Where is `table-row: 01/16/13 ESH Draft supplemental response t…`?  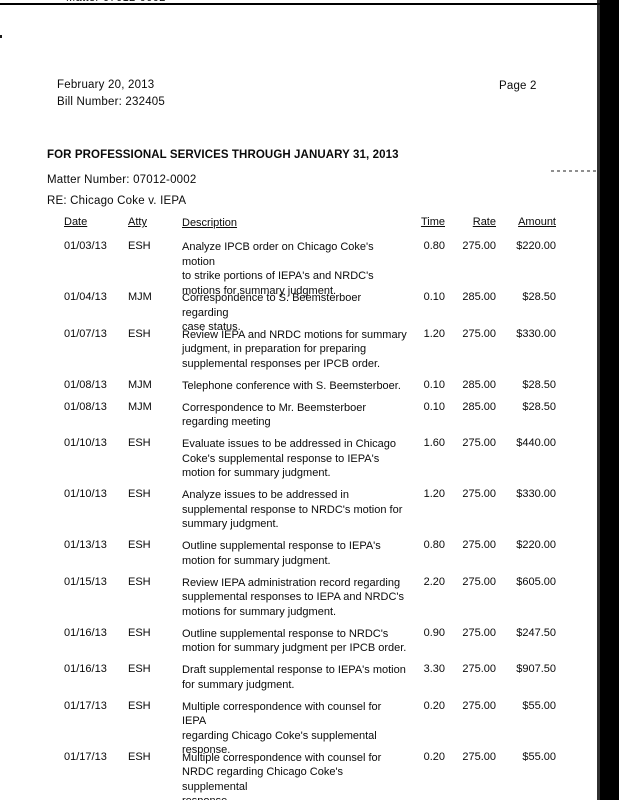 table-row: 01/16/13 ESH Draft supplemental response t… is located at coordinates (300, 677).